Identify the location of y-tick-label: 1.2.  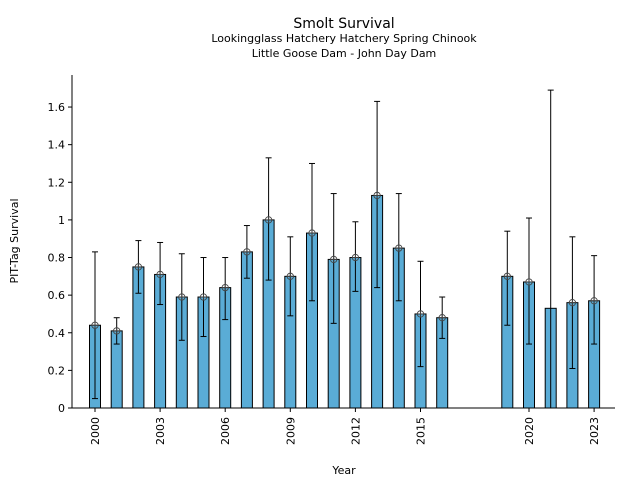
(57, 182).